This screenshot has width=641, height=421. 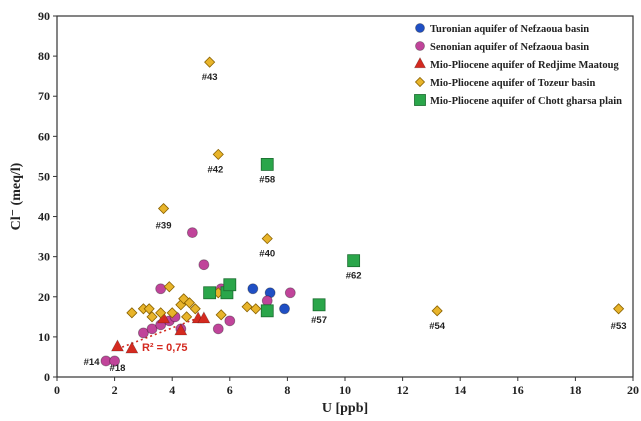 I want to click on point-annotation: #53, so click(x=619, y=326).